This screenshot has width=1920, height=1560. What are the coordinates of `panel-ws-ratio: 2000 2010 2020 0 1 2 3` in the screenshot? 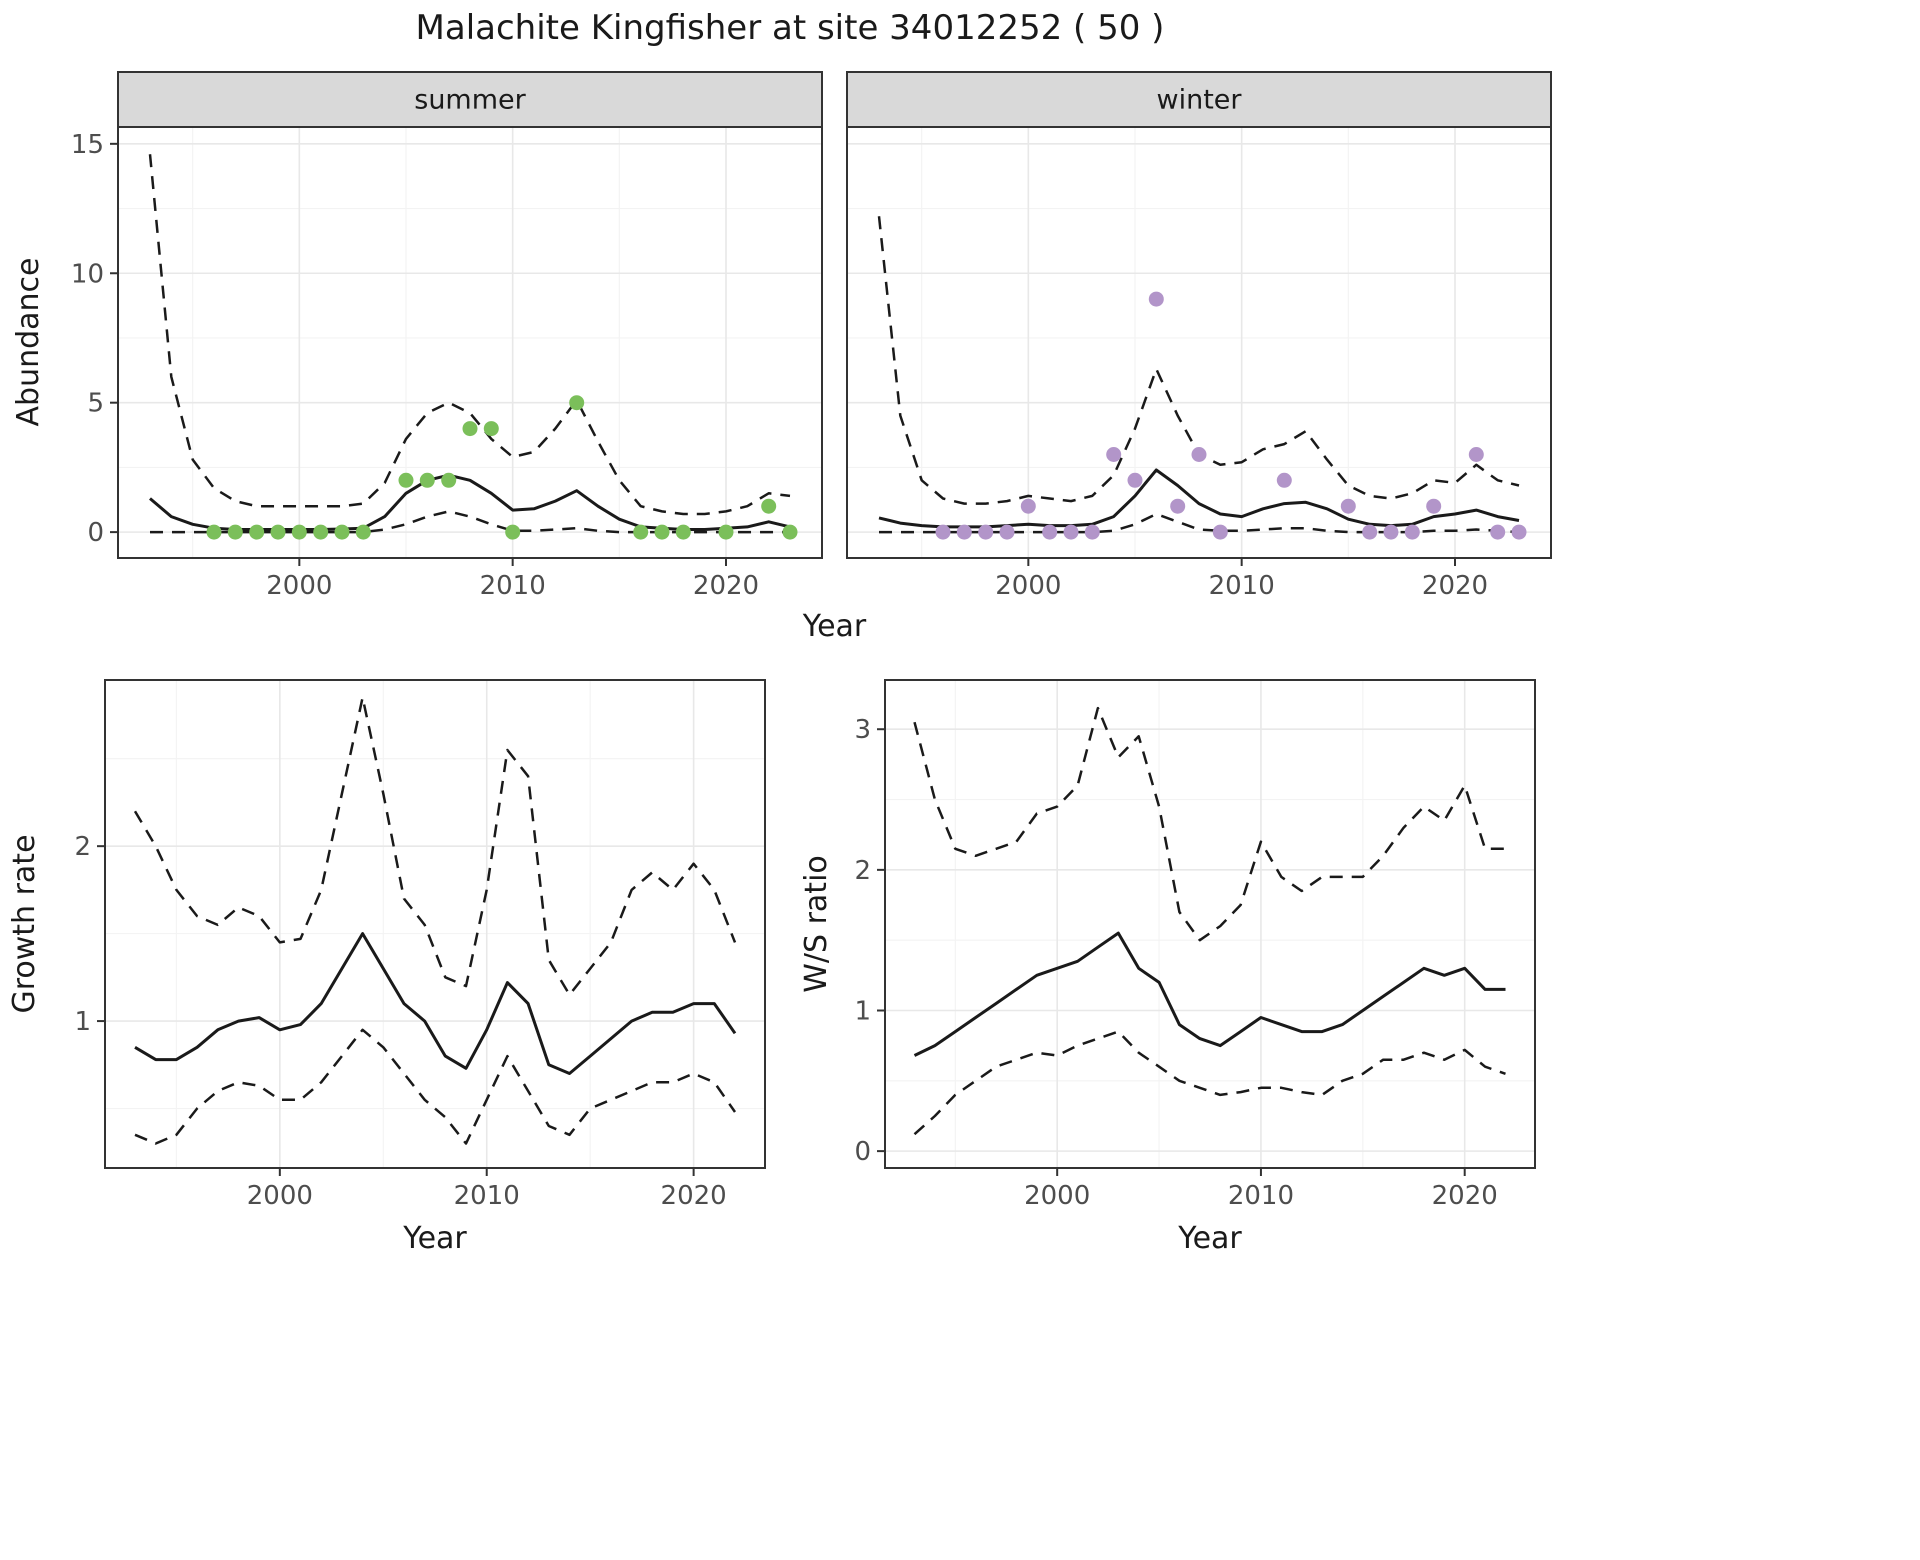 It's located at (1195, 945).